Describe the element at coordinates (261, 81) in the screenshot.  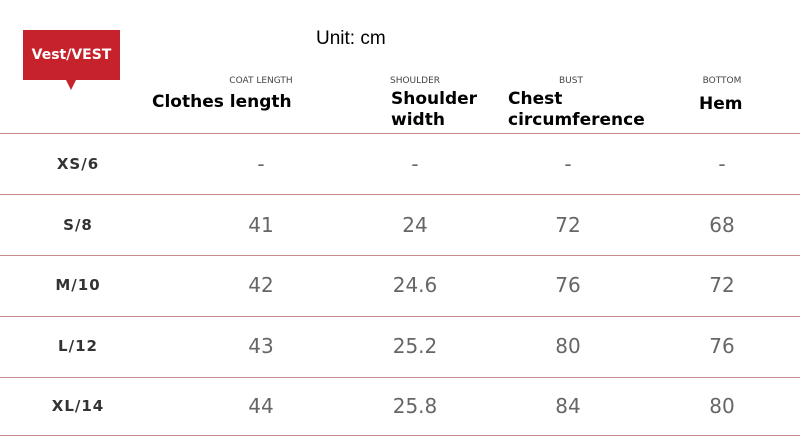
I see `column-header-en: COAT LENGTH` at that location.